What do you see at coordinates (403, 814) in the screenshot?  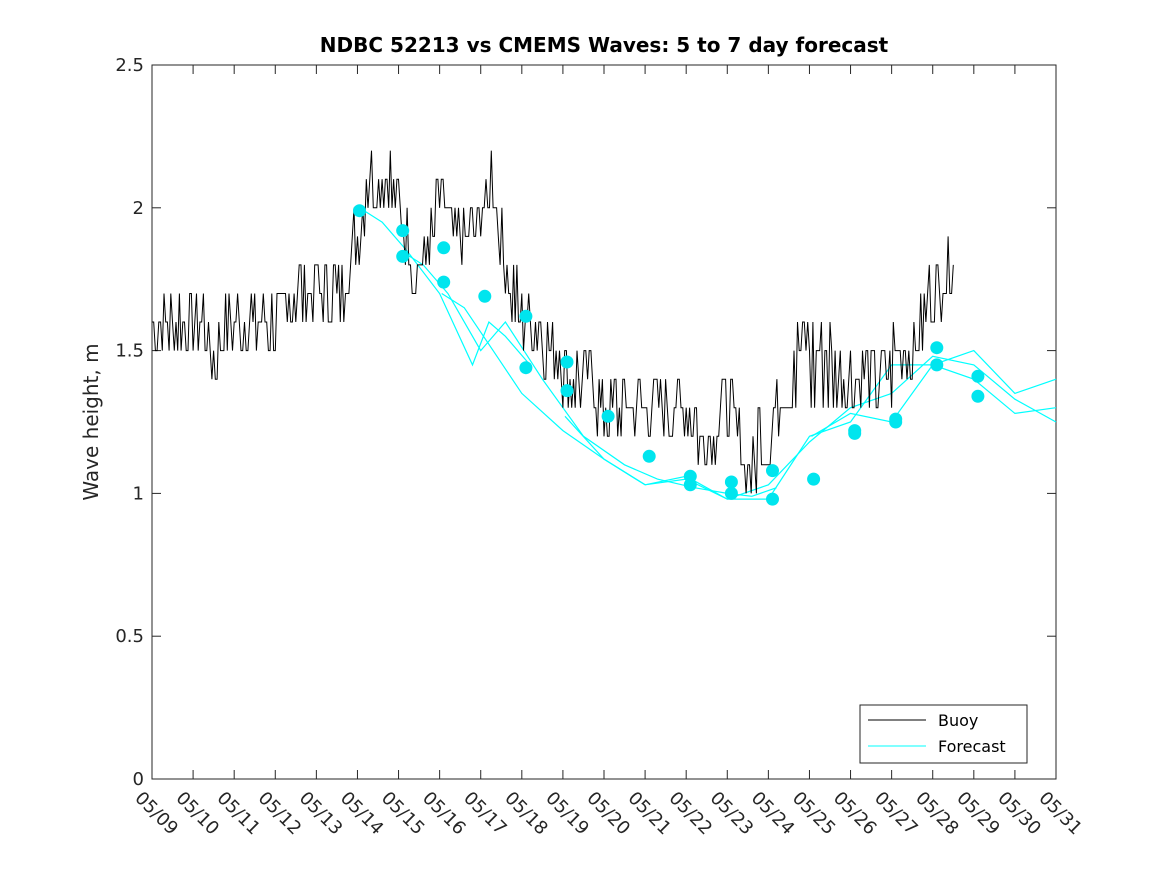 I see `x-tick-label: 05/15` at bounding box center [403, 814].